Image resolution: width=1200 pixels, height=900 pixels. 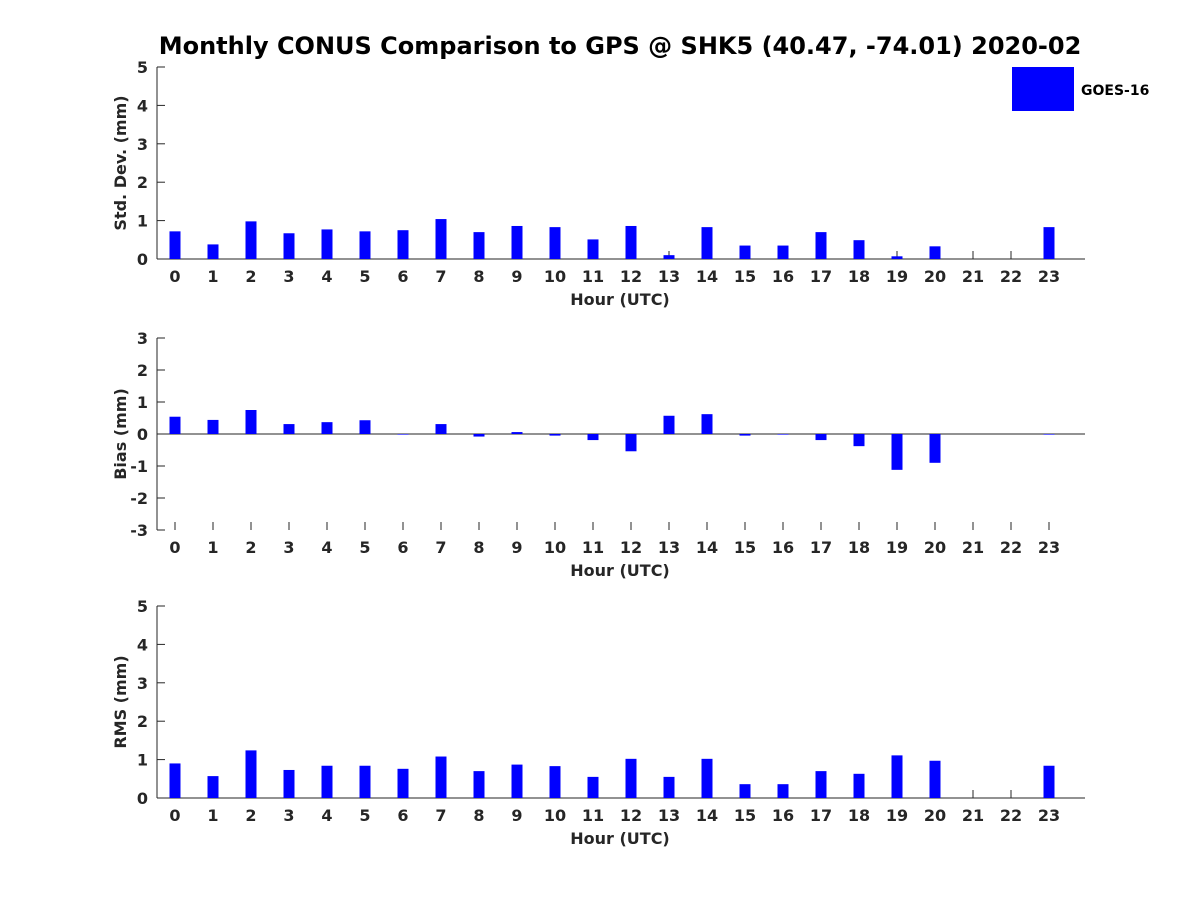 I want to click on rms-ytick-label: 3, so click(x=142, y=683).